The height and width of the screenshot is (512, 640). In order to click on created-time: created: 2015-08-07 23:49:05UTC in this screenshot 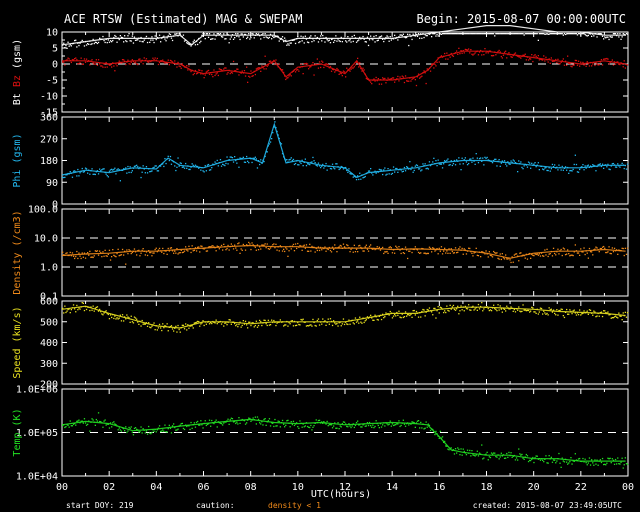, I will do `click(547, 505)`.